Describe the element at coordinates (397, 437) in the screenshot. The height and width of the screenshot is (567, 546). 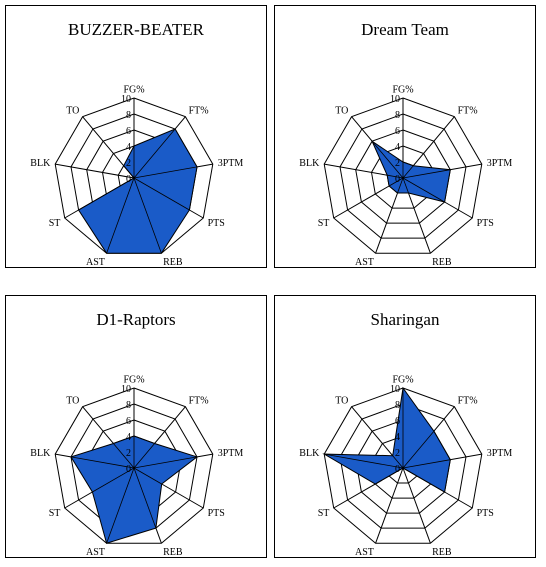
I see `radial-tick-label: 4` at that location.